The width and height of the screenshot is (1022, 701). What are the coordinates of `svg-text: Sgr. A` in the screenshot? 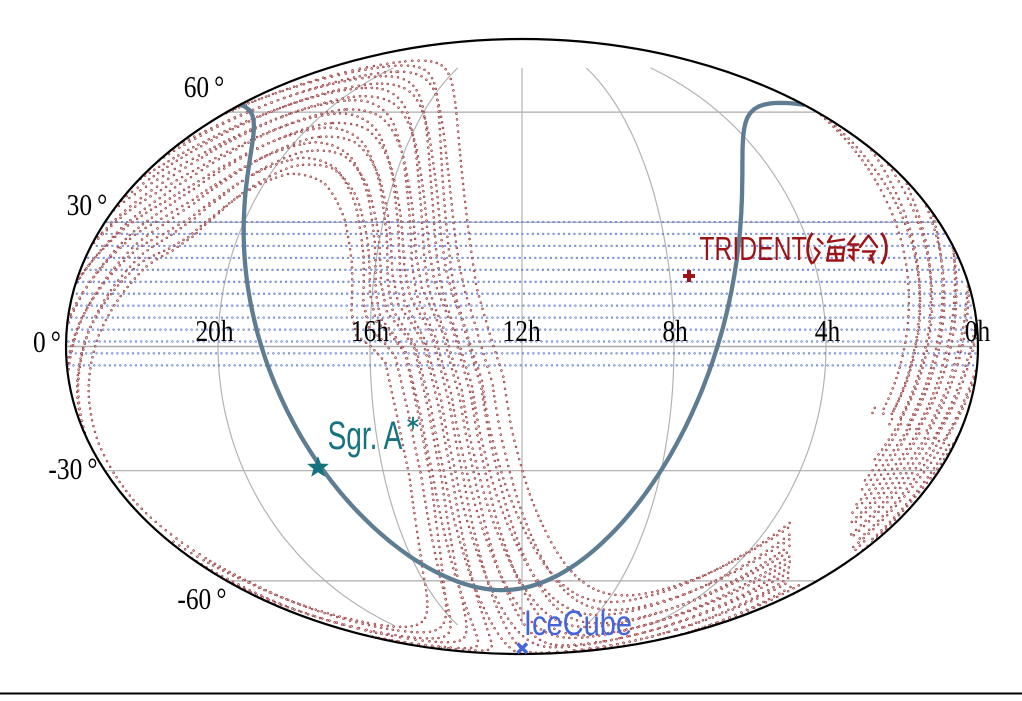 It's located at (365, 436).